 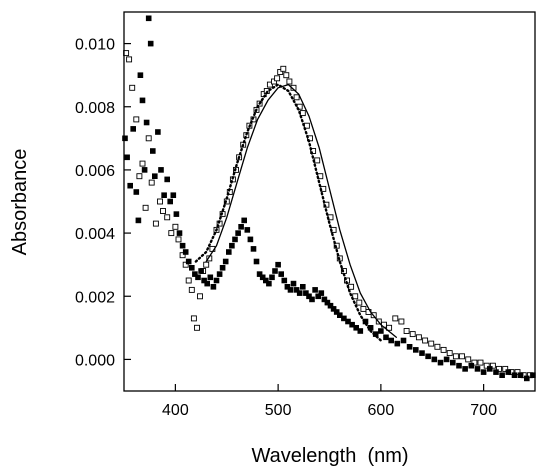 I want to click on y-tick-label: 0.006, so click(x=95, y=171).